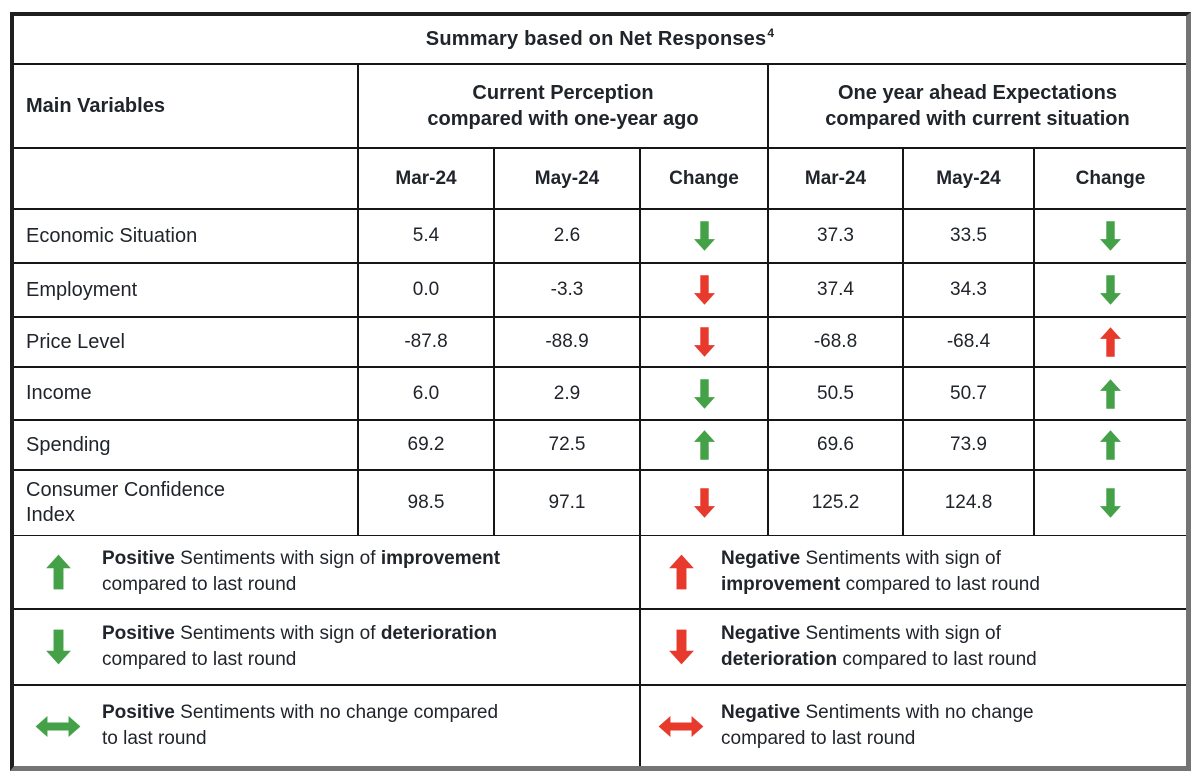 The image size is (1200, 771). What do you see at coordinates (836, 236) in the screenshot?
I see `cell-ex-mar: 37.3` at bounding box center [836, 236].